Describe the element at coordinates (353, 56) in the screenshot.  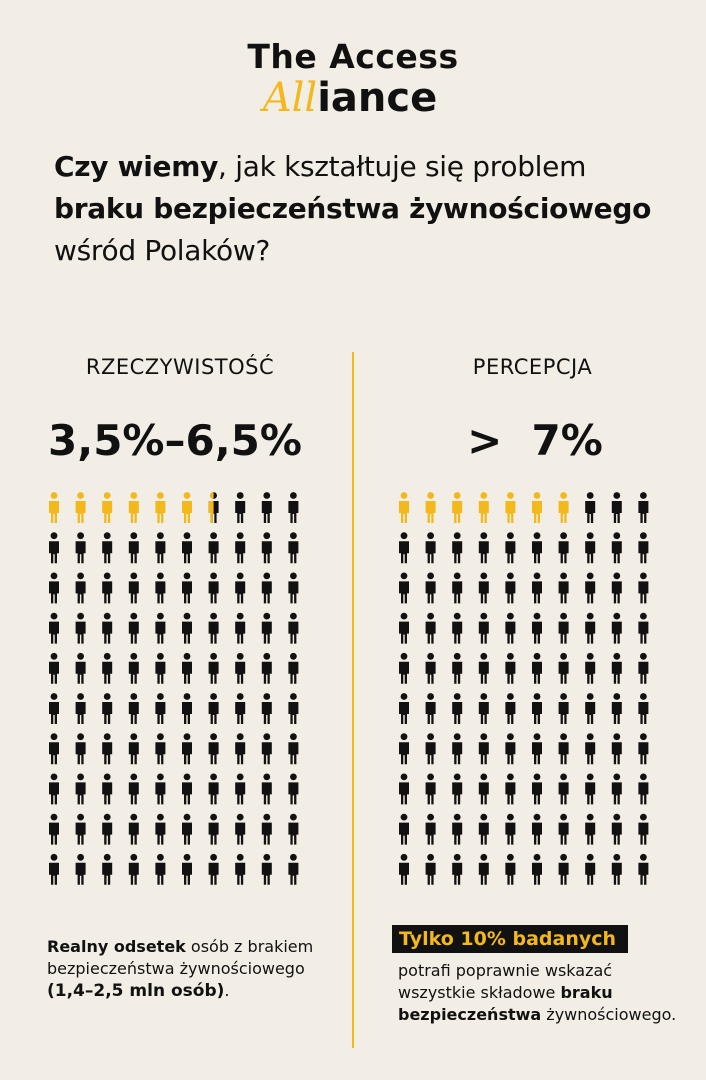
I see `logo-line-1: The Access` at that location.